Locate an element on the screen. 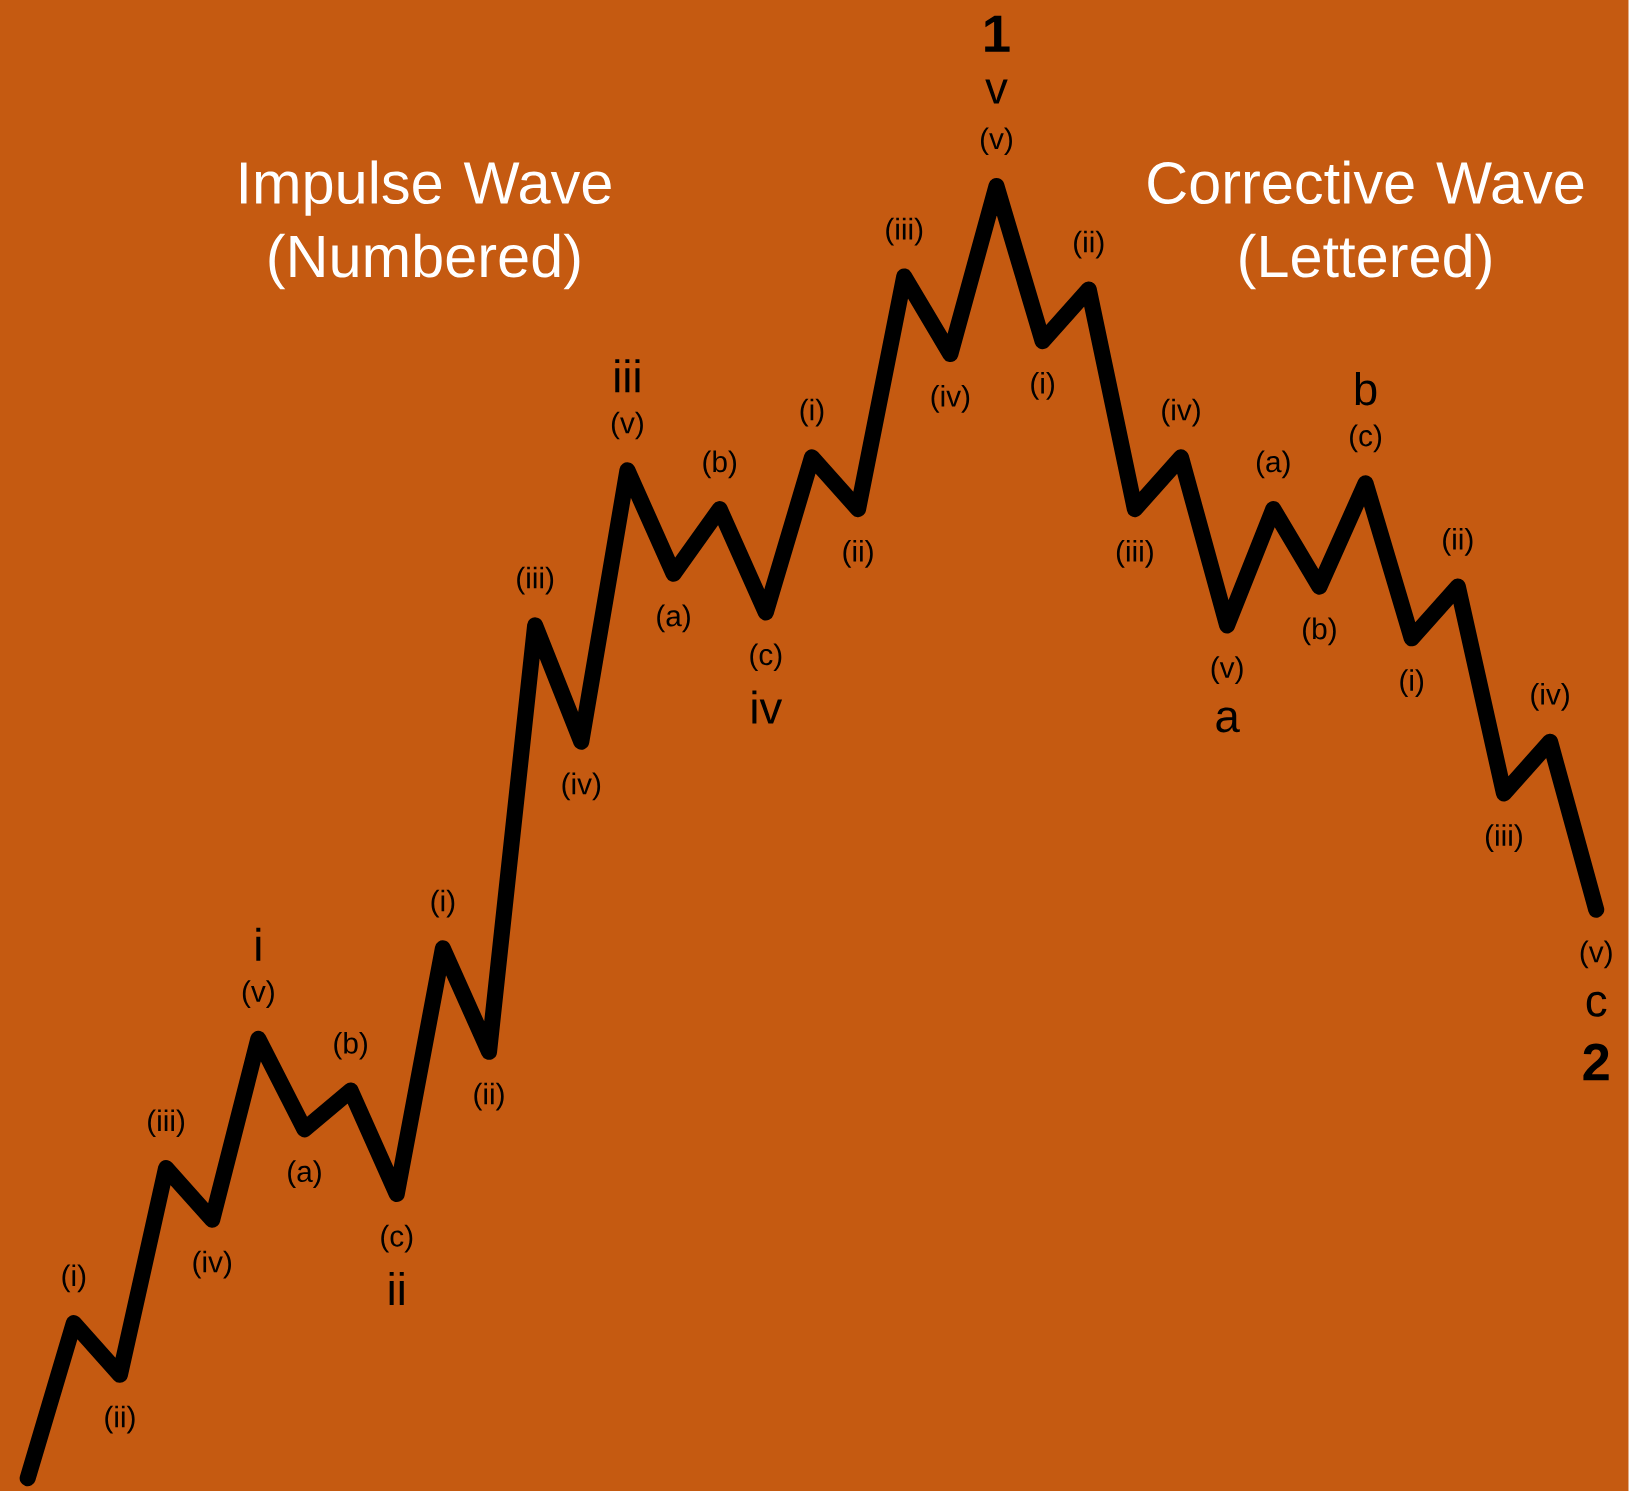 This screenshot has width=1636, height=1491. annotation: i is located at coordinates (258, 944).